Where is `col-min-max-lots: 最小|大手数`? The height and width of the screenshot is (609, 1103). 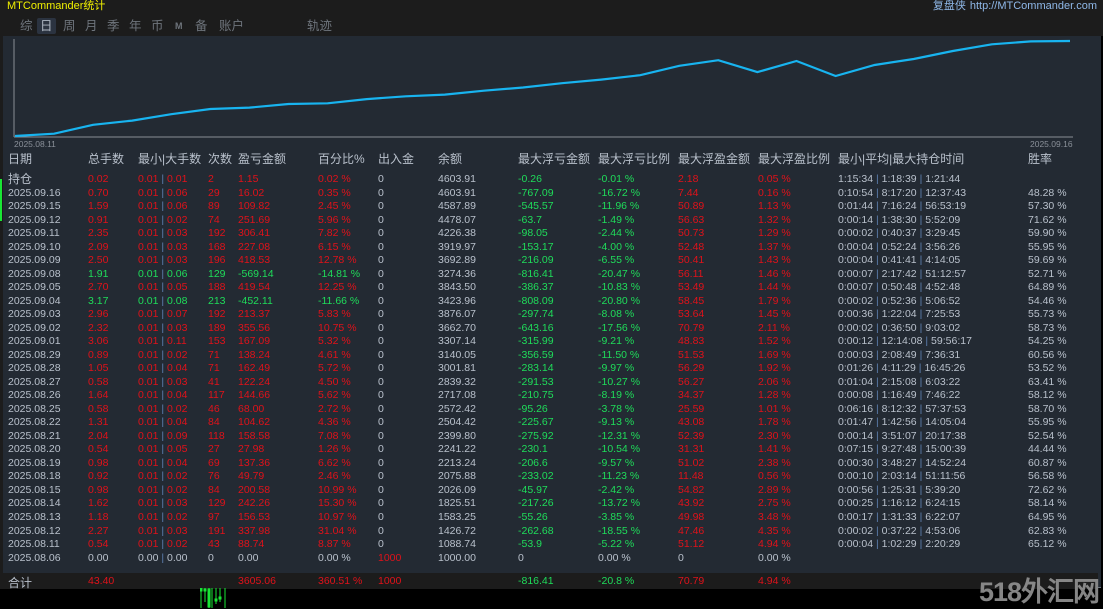
col-min-max-lots: 最小|大手数 is located at coordinates (170, 159).